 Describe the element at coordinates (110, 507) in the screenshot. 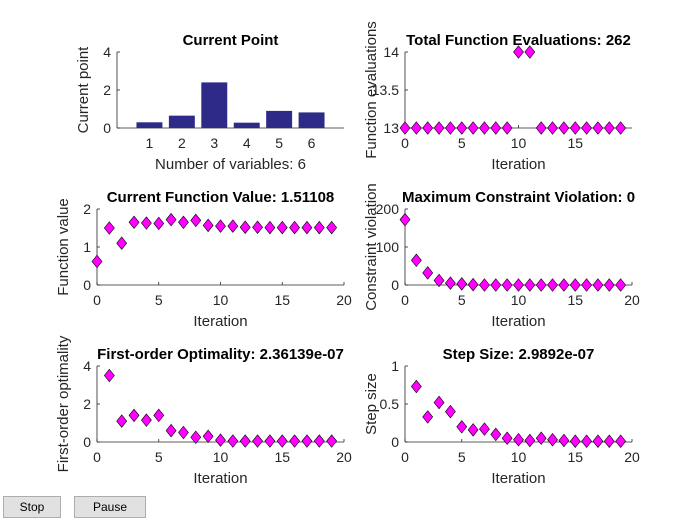

I see `pause-button: Pause` at that location.